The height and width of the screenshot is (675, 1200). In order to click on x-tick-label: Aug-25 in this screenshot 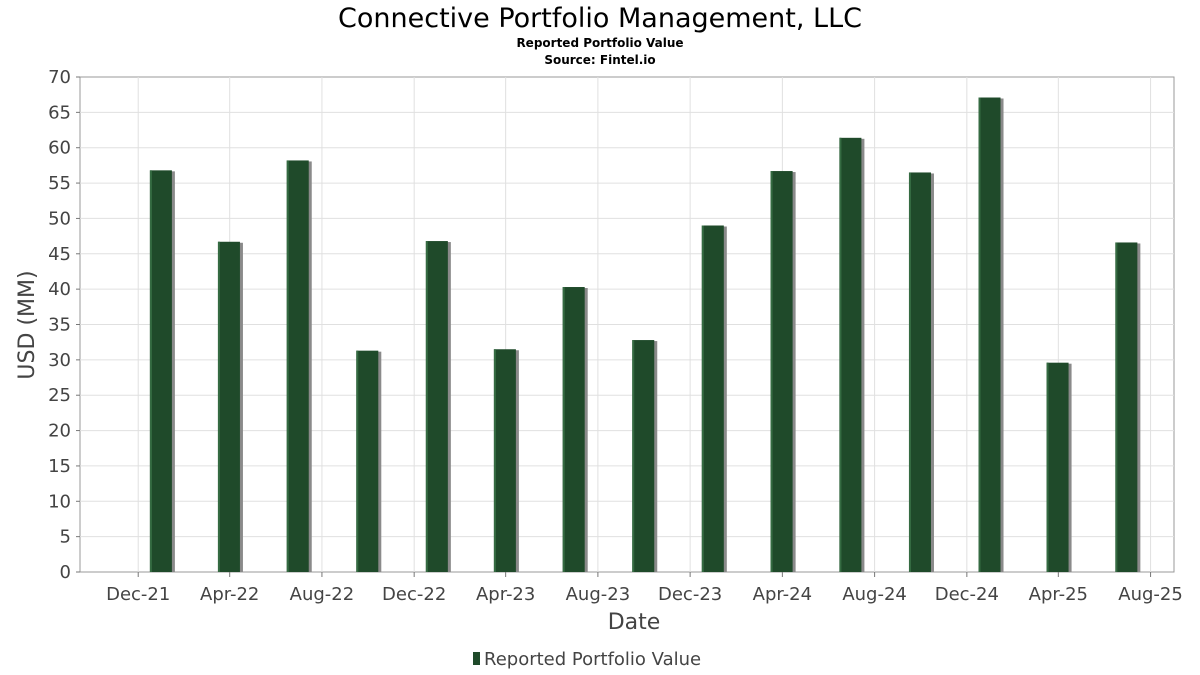, I will do `click(1150, 594)`.